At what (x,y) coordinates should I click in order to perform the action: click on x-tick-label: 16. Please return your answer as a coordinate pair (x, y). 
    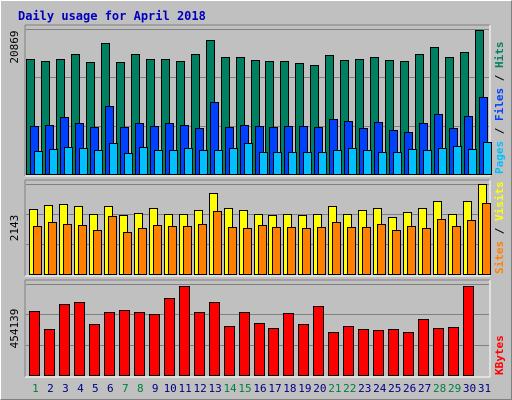
    Looking at the image, I should click on (259, 388).